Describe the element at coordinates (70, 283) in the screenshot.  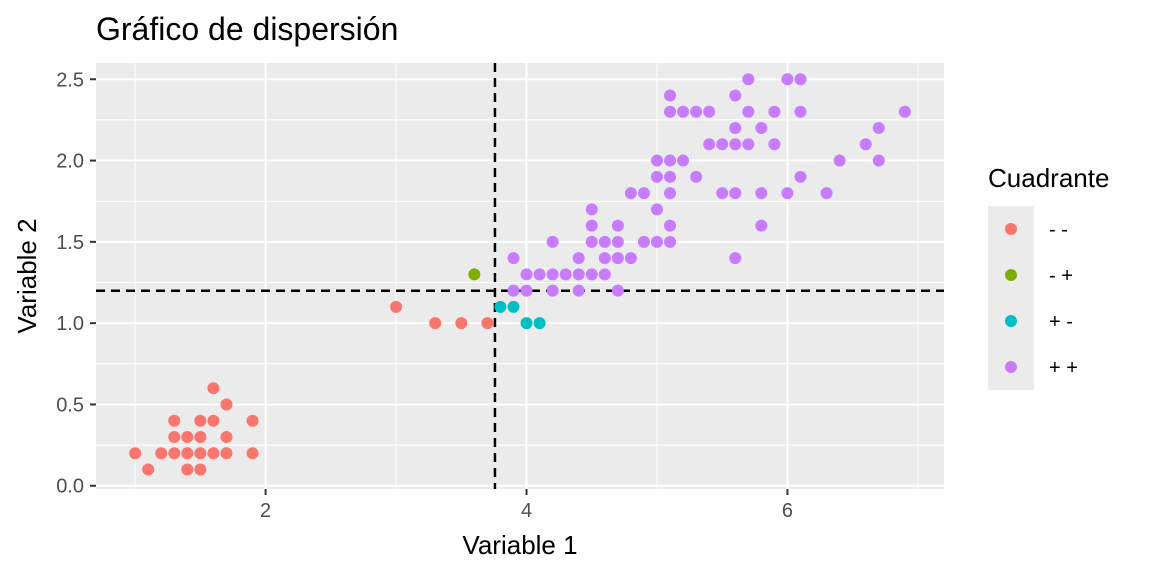
I see `y-tick-labels: 0.0 0.5 1.0 1.5 2.0 2.5` at that location.